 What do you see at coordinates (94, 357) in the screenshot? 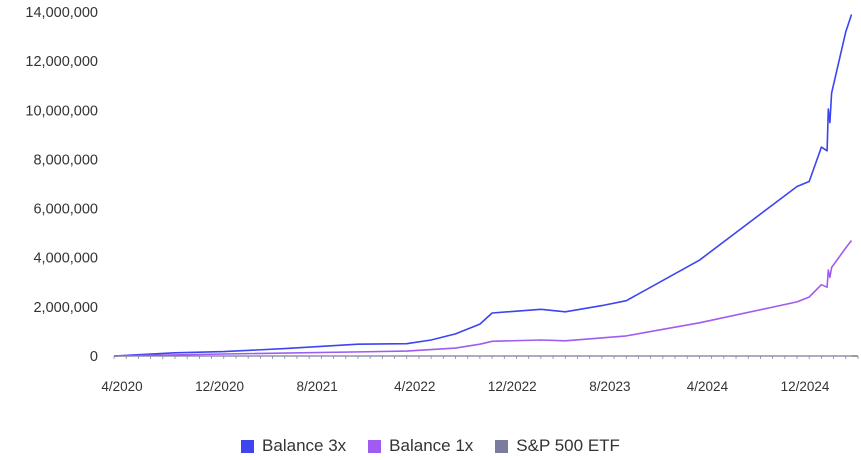
I see `y-tick-label: 0` at bounding box center [94, 357].